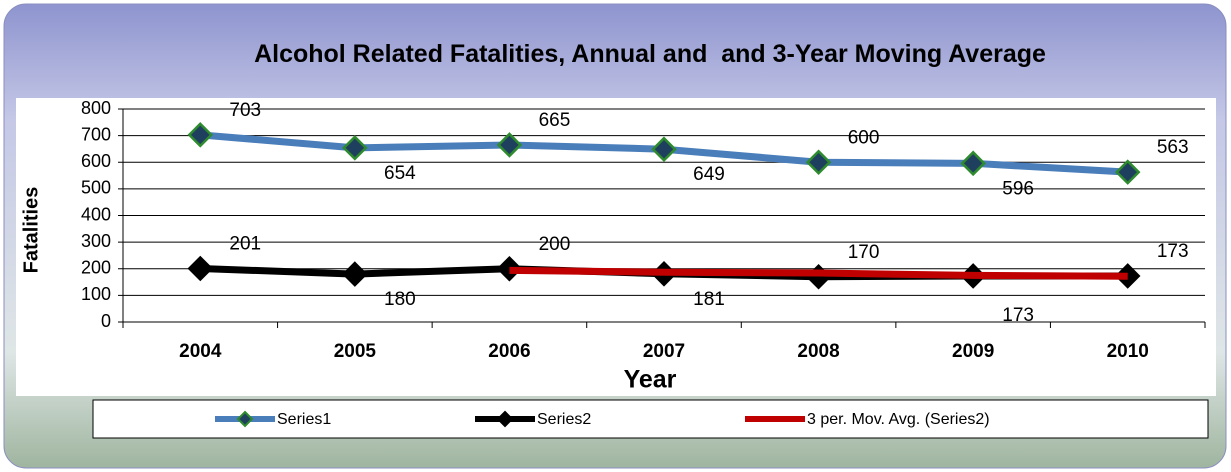  What do you see at coordinates (973, 351) in the screenshot?
I see `x-tick-label: 2009` at bounding box center [973, 351].